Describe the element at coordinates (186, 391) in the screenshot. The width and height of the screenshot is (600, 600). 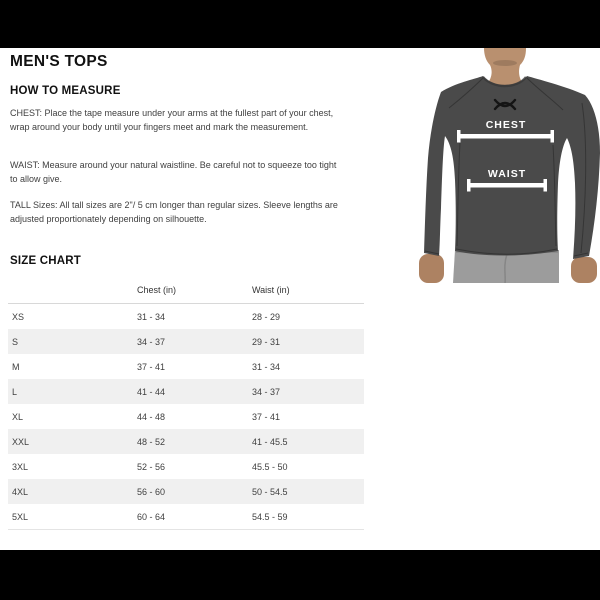
I see `table-row-l: L 41 - 44 34 - 37` at that location.